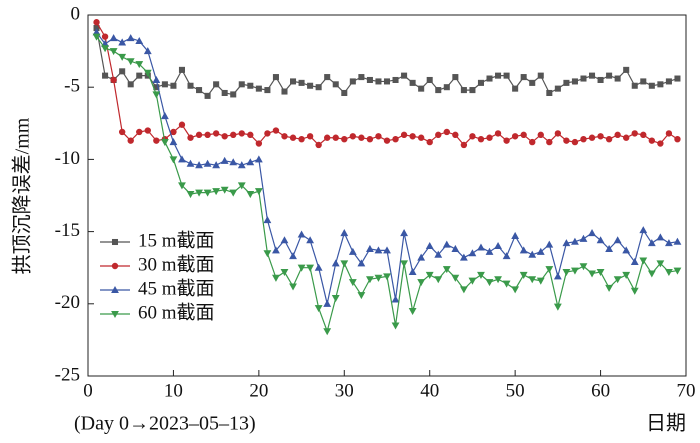 The width and height of the screenshot is (700, 443). Describe the element at coordinates (686, 390) in the screenshot. I see `x-tick-label: 70` at that location.